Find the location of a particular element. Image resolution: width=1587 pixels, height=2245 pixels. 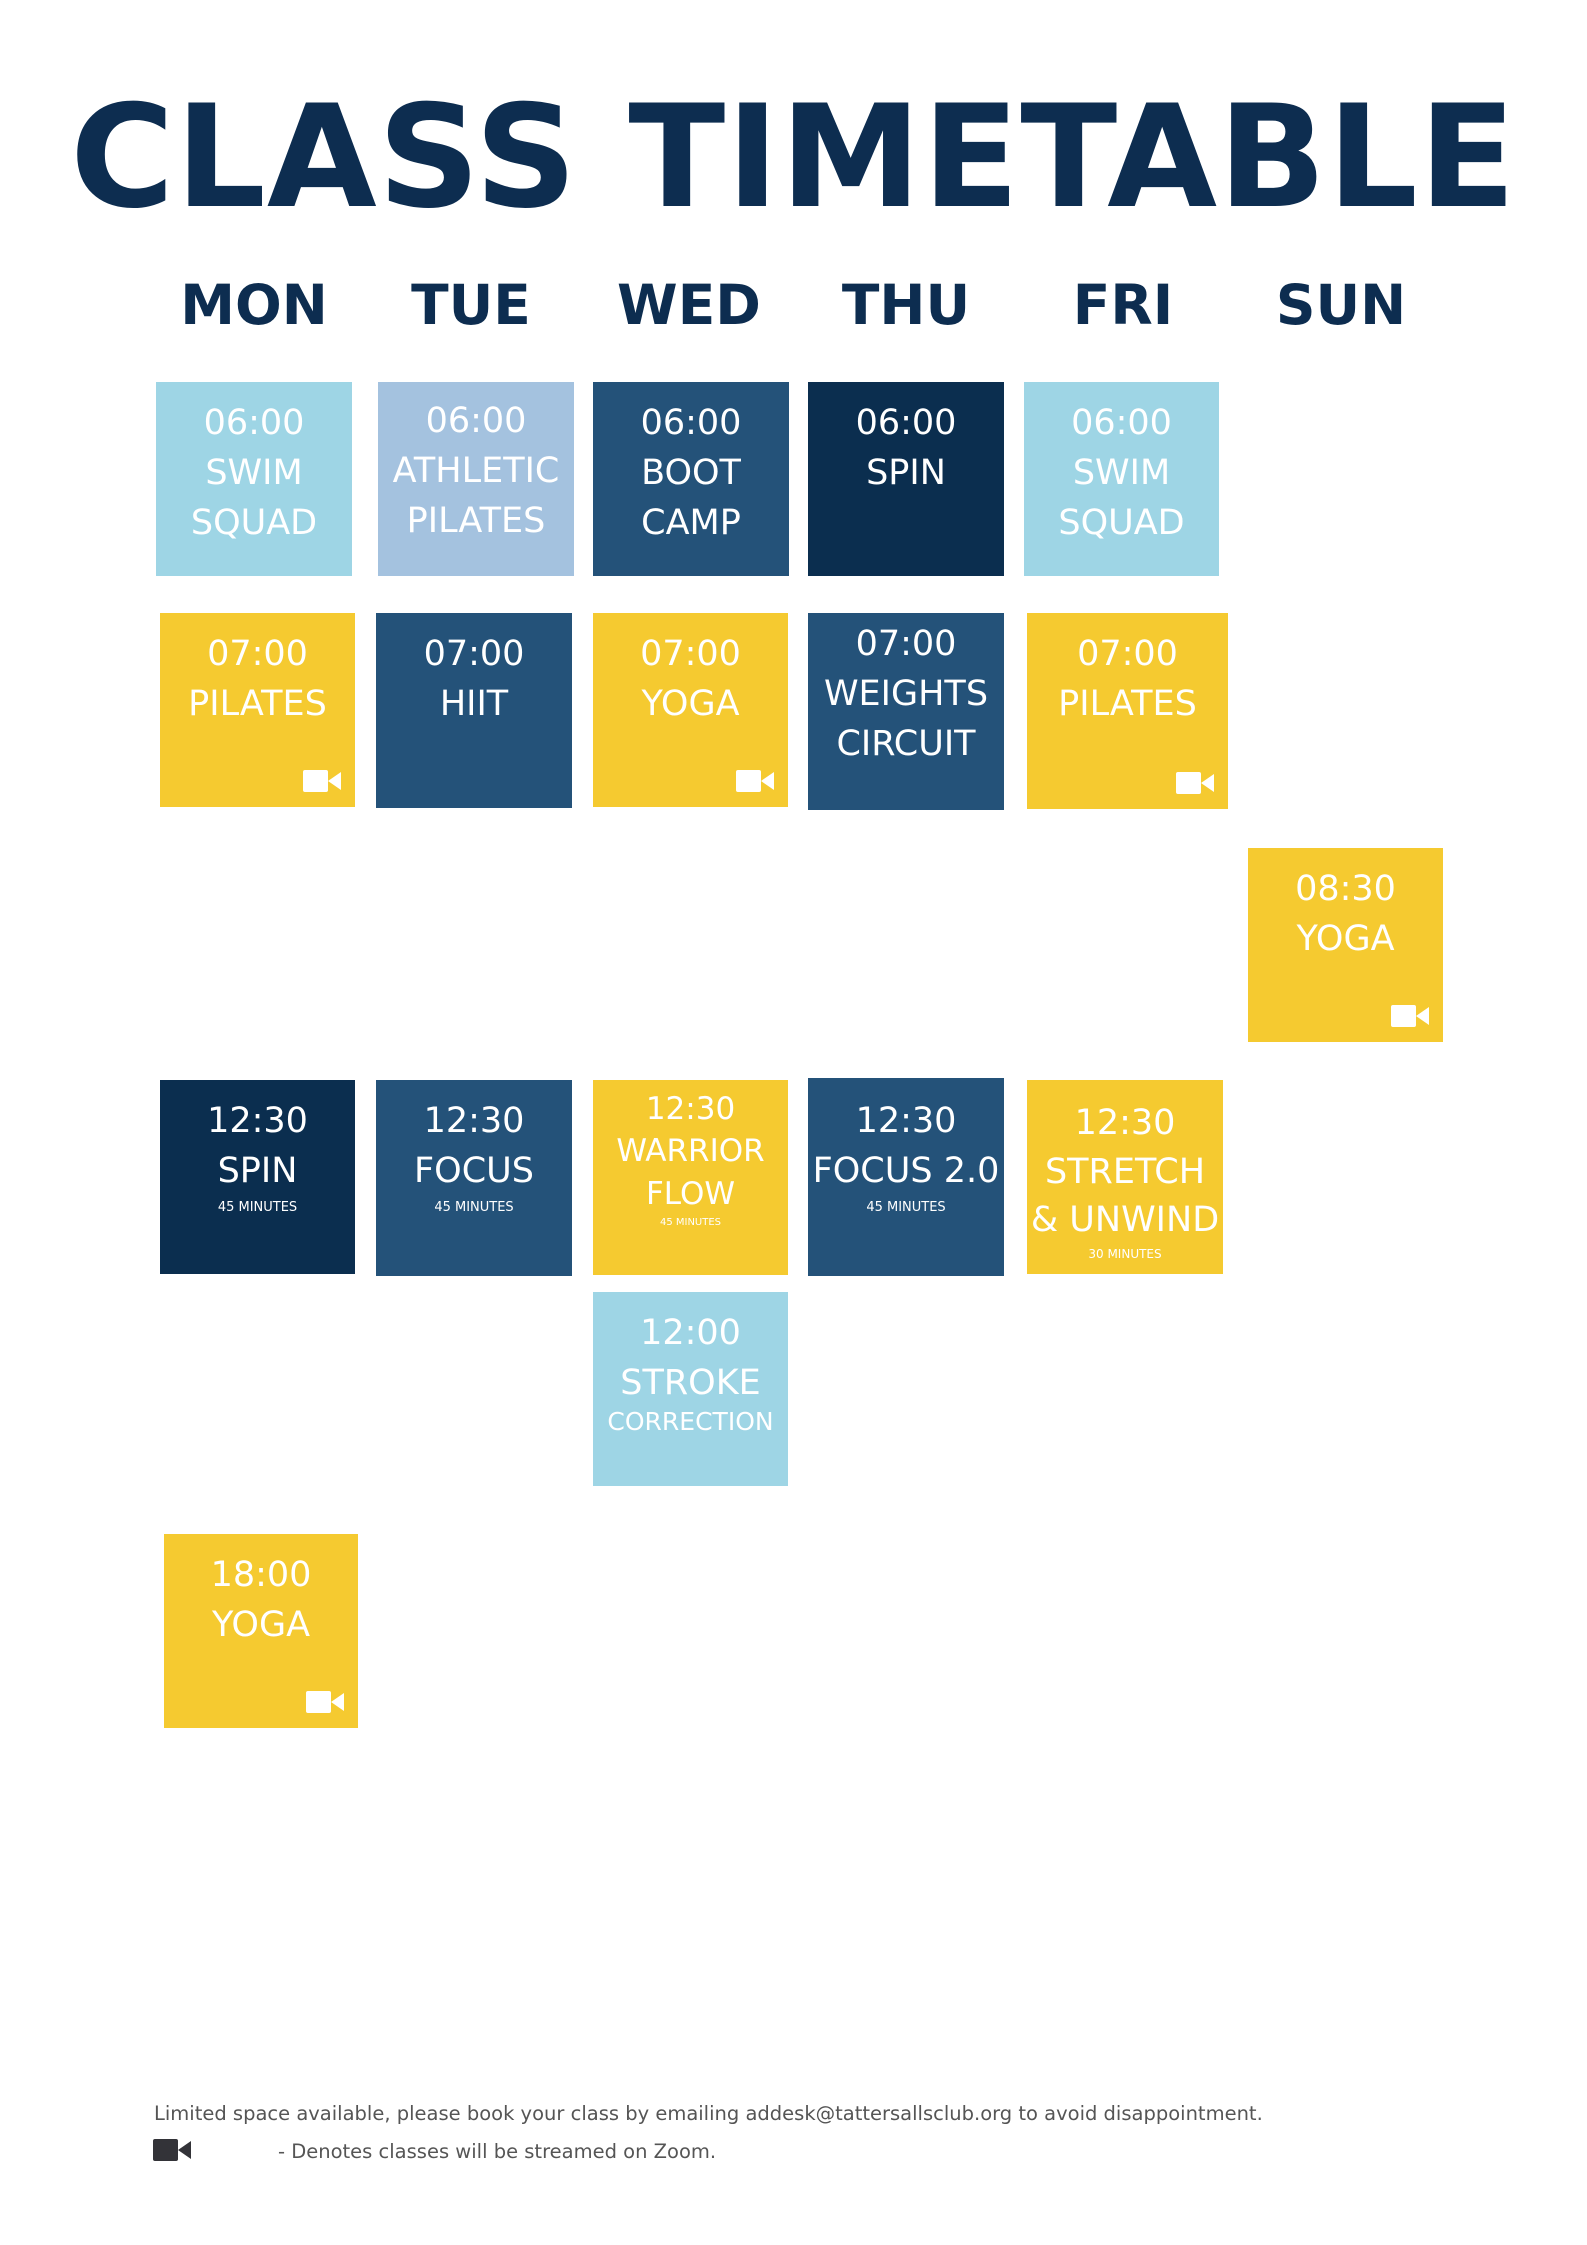

class-block: 18:00 YOGA is located at coordinates (261, 1631).